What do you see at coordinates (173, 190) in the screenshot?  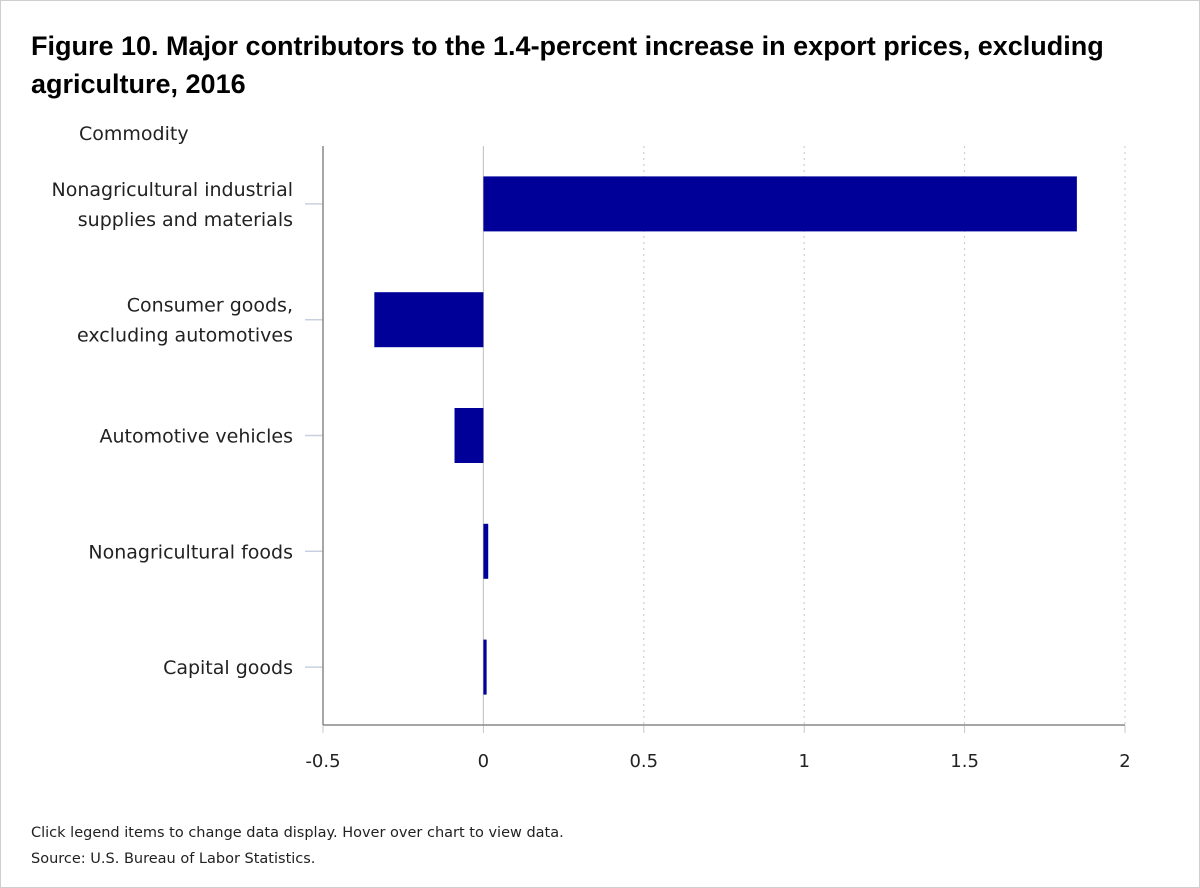 I see `category-label: Nonagricultural industrial` at bounding box center [173, 190].